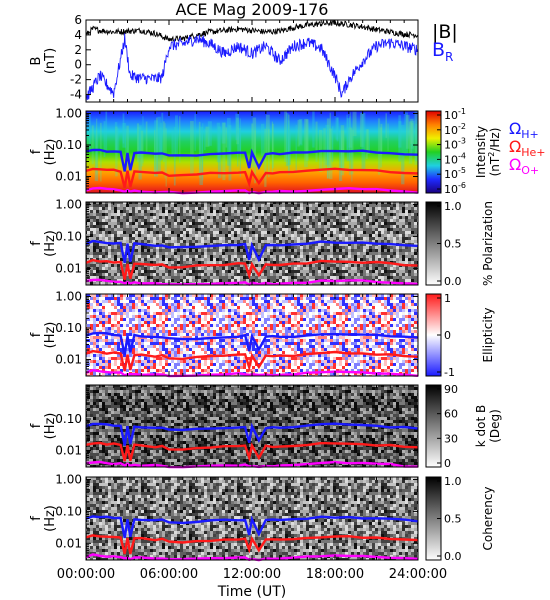  I want to click on colorbar-label: % Polarization, so click(488, 243).